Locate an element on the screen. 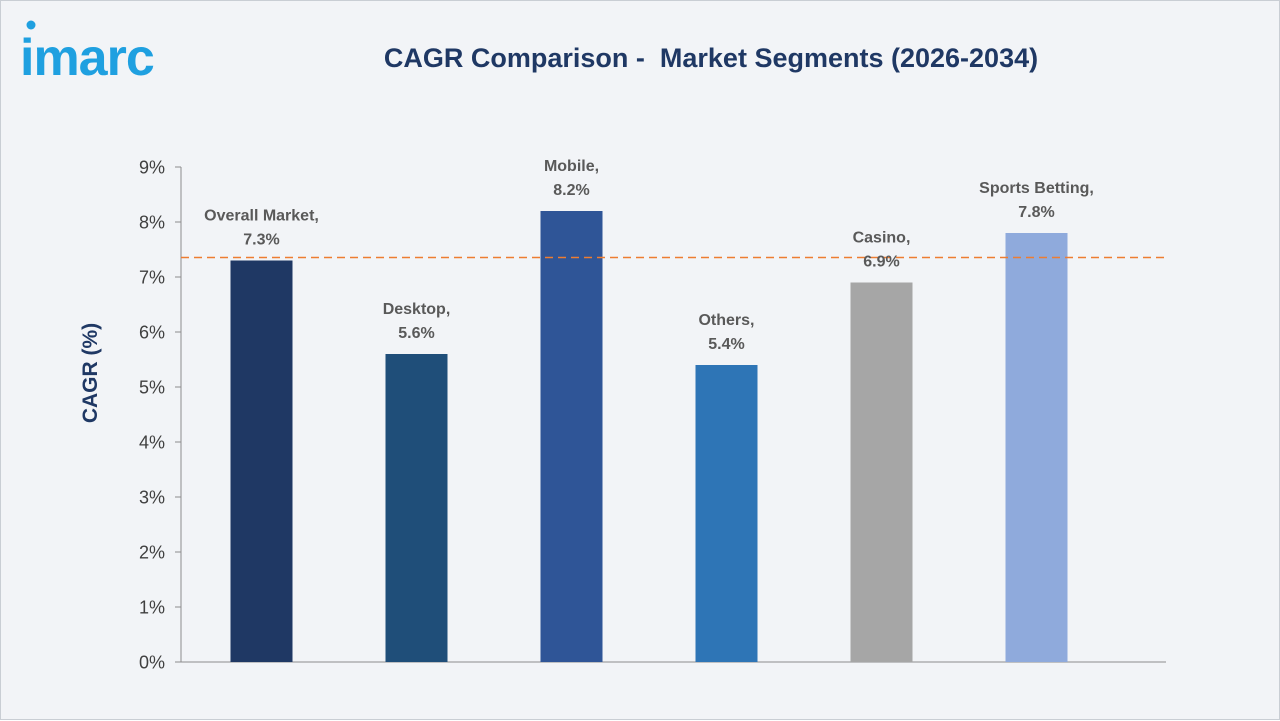 The image size is (1280, 721). bar-value-label: 7.3% is located at coordinates (261, 240).